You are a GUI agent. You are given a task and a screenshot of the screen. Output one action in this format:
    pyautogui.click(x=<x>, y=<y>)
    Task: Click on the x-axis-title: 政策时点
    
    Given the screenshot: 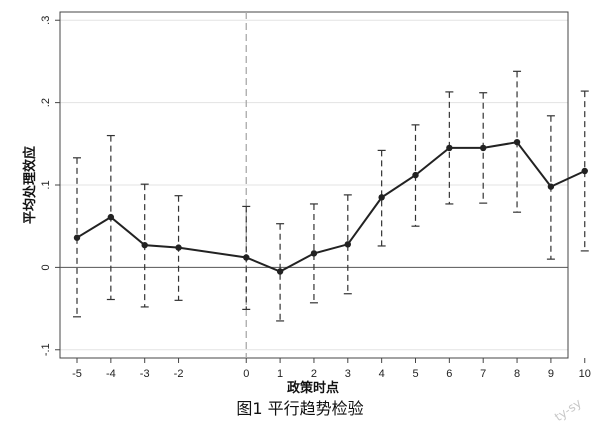 What is the action you would take?
    pyautogui.click(x=313, y=388)
    